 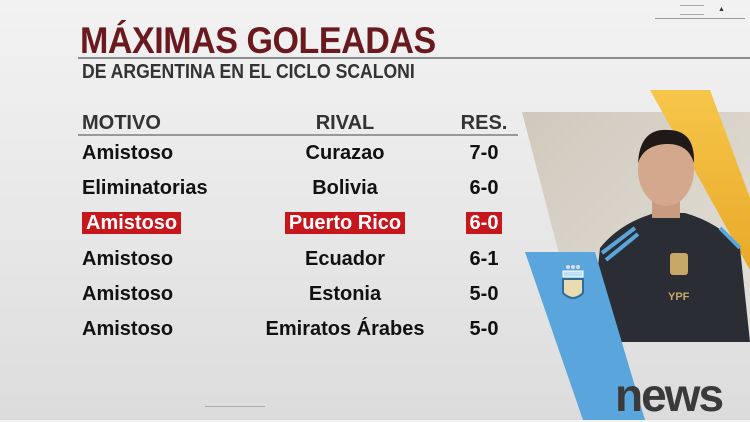 I want to click on res-value: 7-0, so click(x=484, y=153).